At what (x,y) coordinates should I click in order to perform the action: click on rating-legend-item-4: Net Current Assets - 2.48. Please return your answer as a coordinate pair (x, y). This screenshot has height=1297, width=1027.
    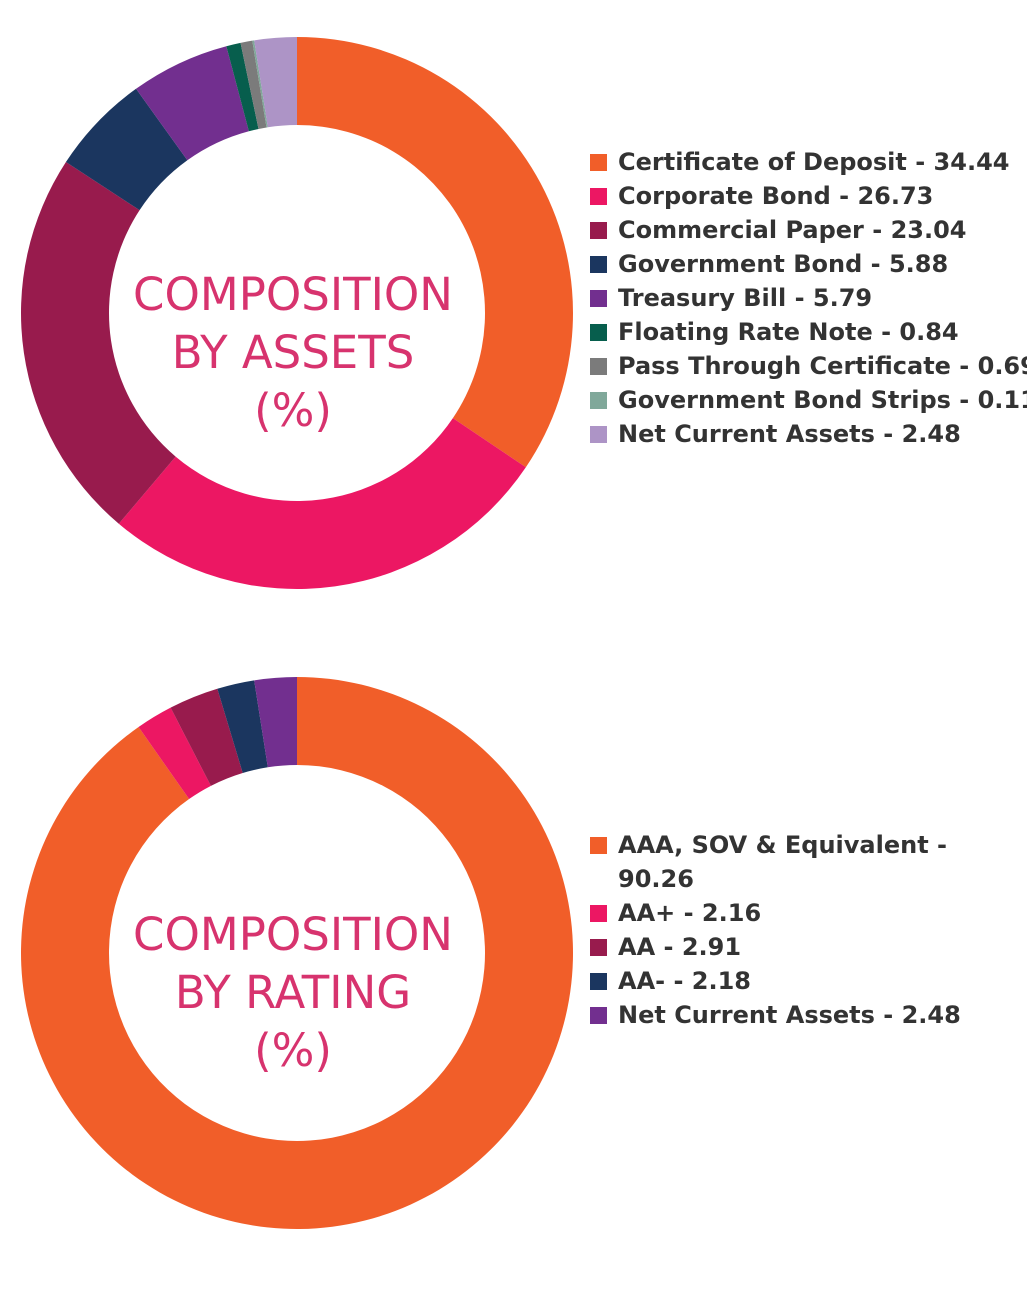
    Looking at the image, I should click on (805, 1015).